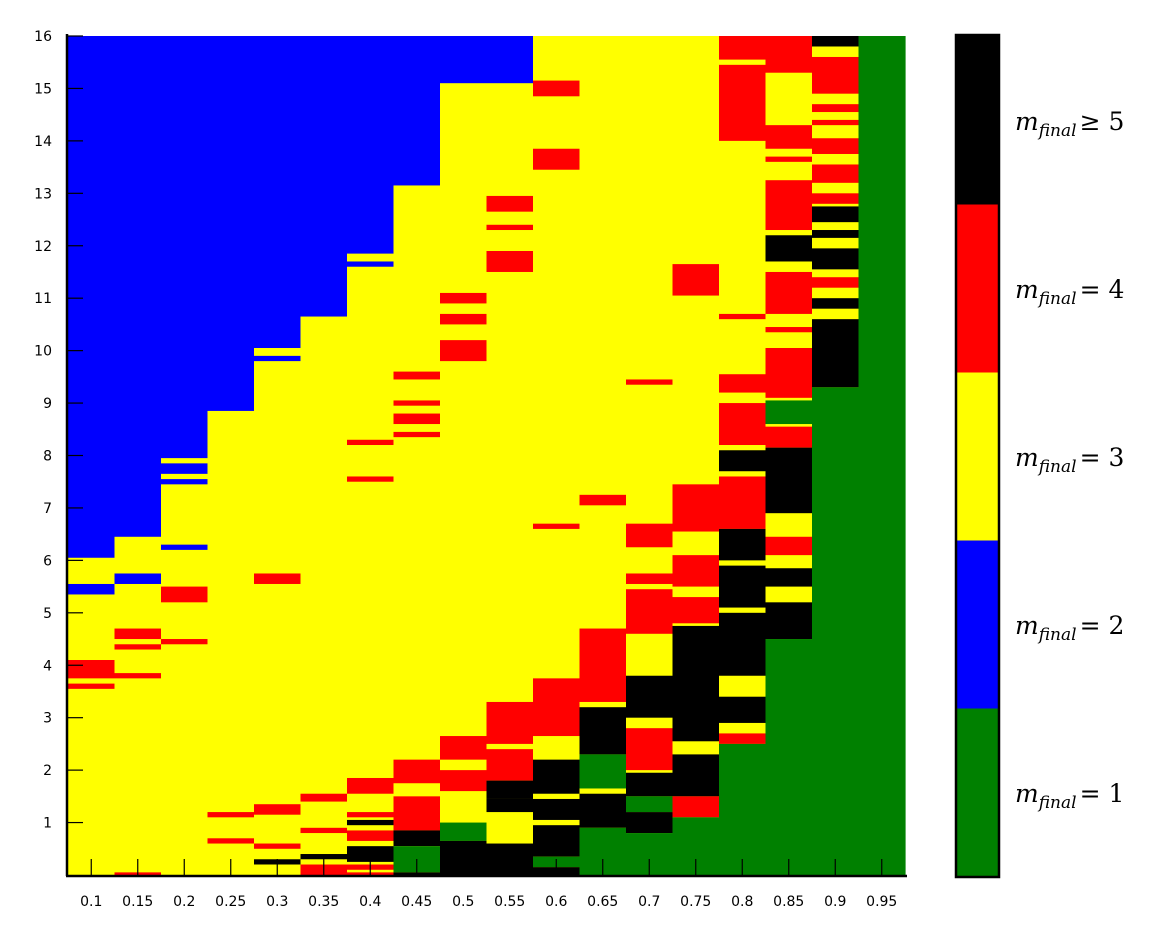 The width and height of the screenshot is (1165, 941). I want to click on y-tick-label: 6, so click(47, 561).